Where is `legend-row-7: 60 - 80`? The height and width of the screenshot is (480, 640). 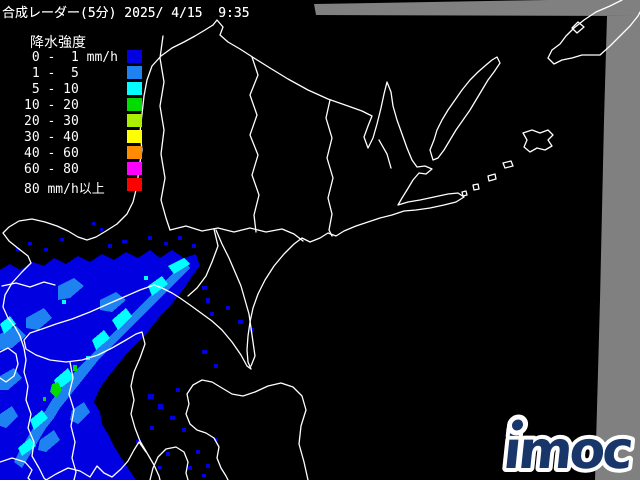
legend-row-7: 60 - 80 is located at coordinates (104, 169).